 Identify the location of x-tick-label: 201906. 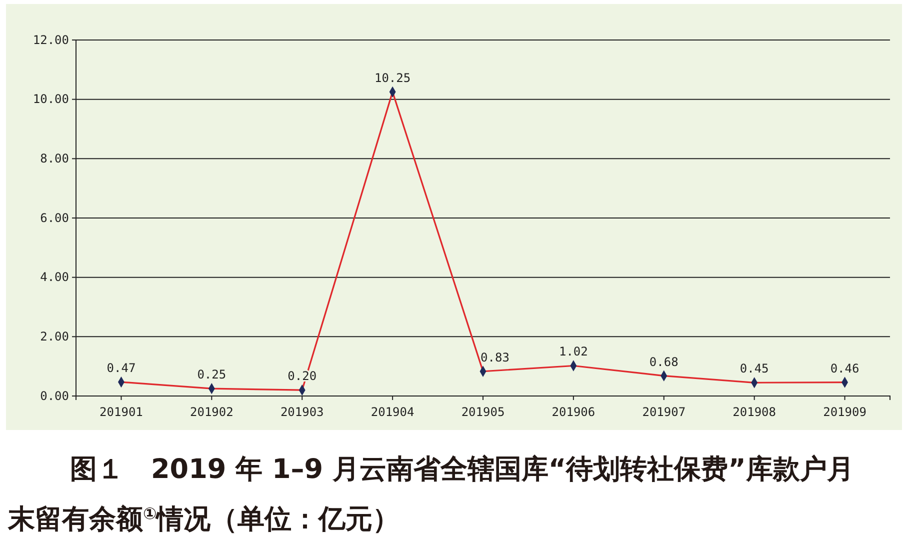
(574, 412).